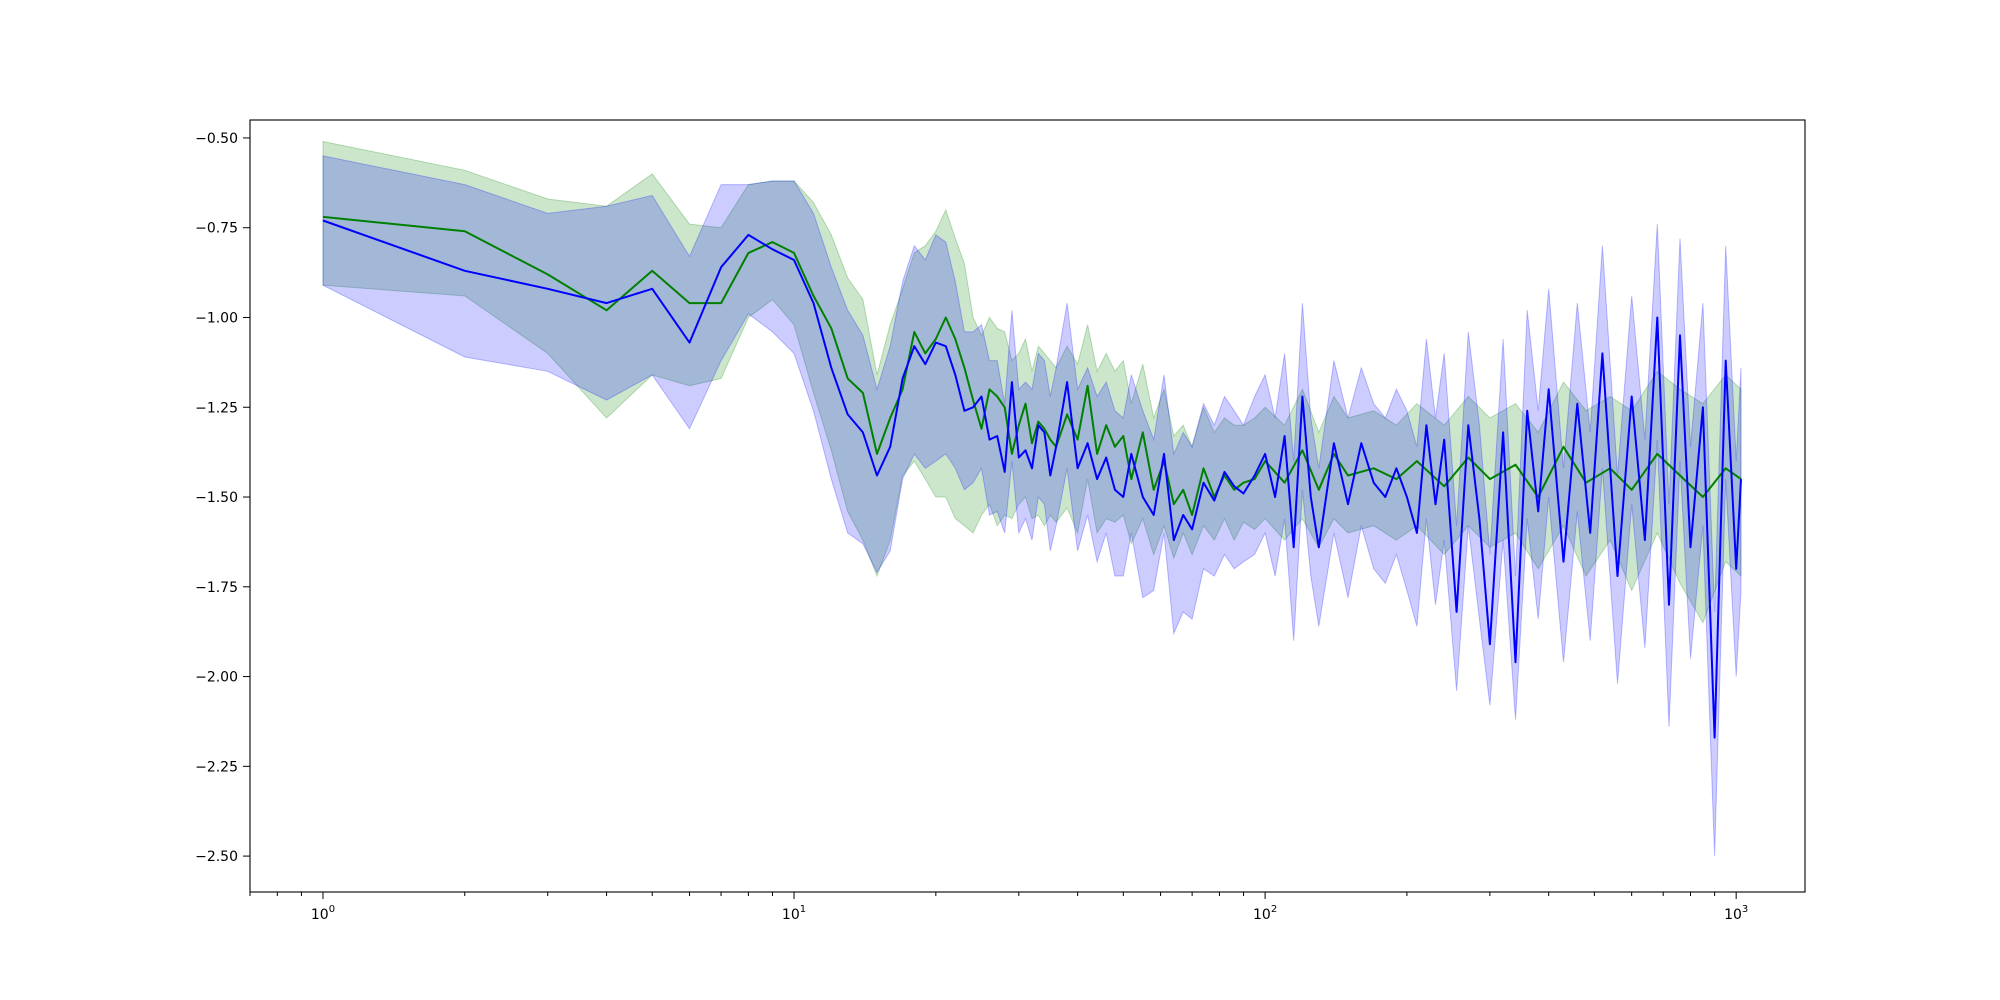 Image resolution: width=2000 pixels, height=1000 pixels. What do you see at coordinates (216, 857) in the screenshot?
I see `y-tick-label: −2.50` at bounding box center [216, 857].